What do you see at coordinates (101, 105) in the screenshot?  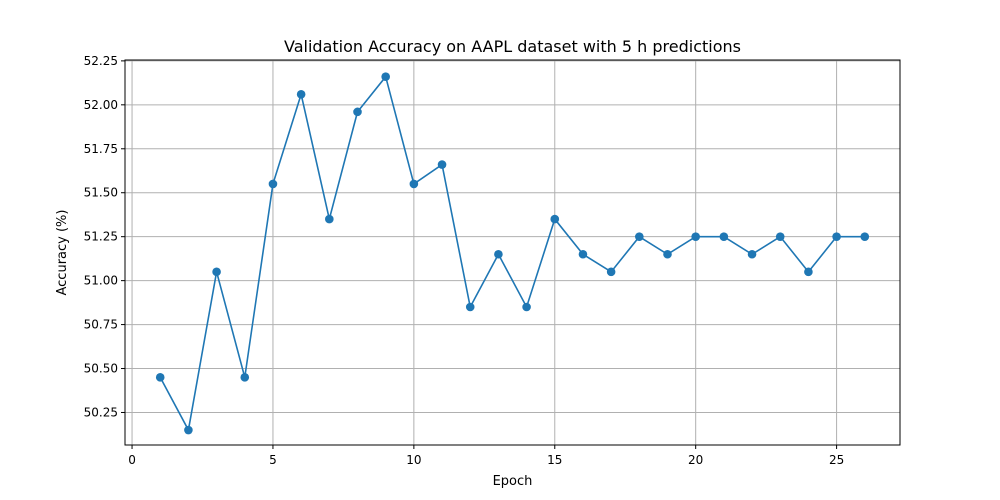 I see `y-tick-label: 52.00` at bounding box center [101, 105].